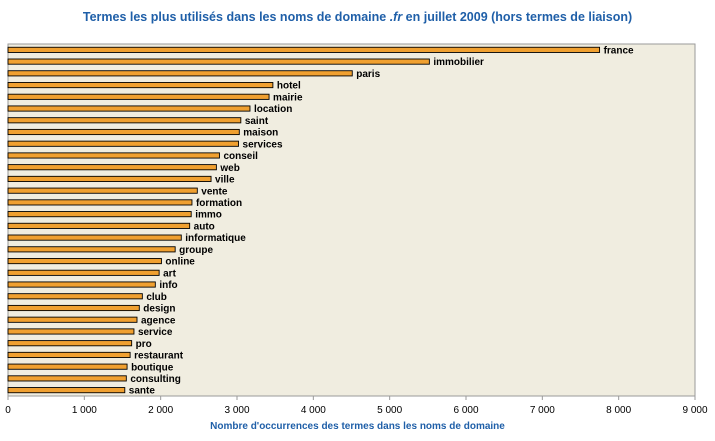 The width and height of the screenshot is (715, 441). I want to click on bar-label-ville: ville, so click(225, 180).